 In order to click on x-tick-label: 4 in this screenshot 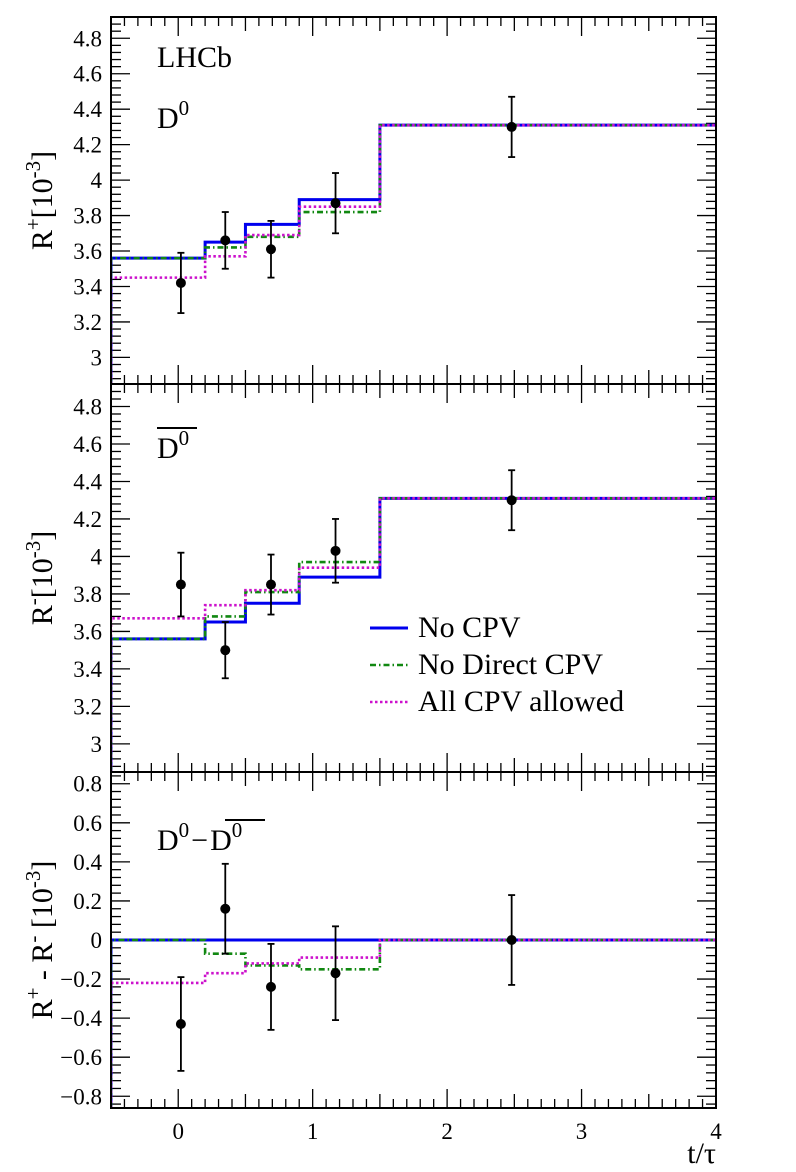, I will do `click(716, 1131)`.